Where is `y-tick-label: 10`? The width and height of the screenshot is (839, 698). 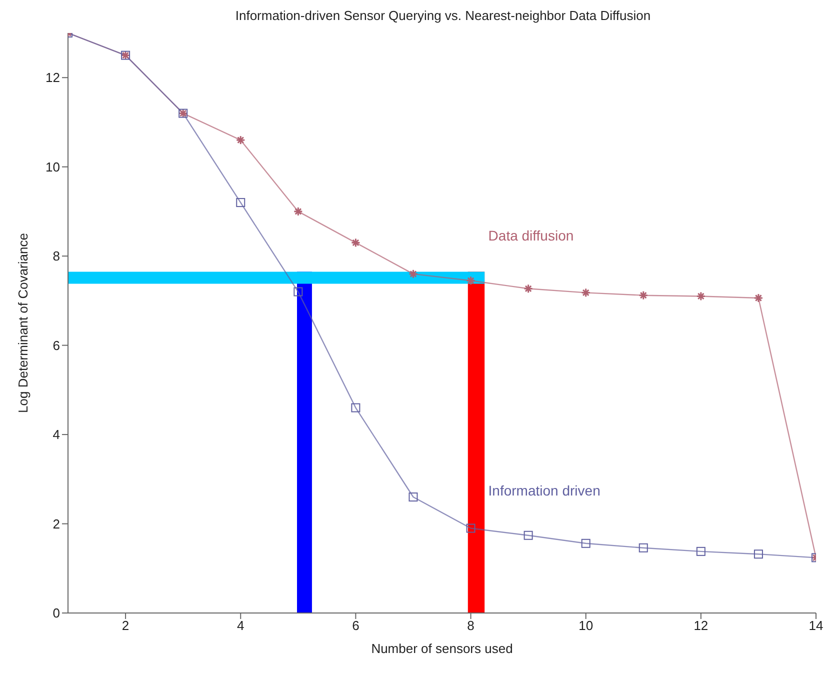
y-tick-label: 10 is located at coordinates (53, 166).